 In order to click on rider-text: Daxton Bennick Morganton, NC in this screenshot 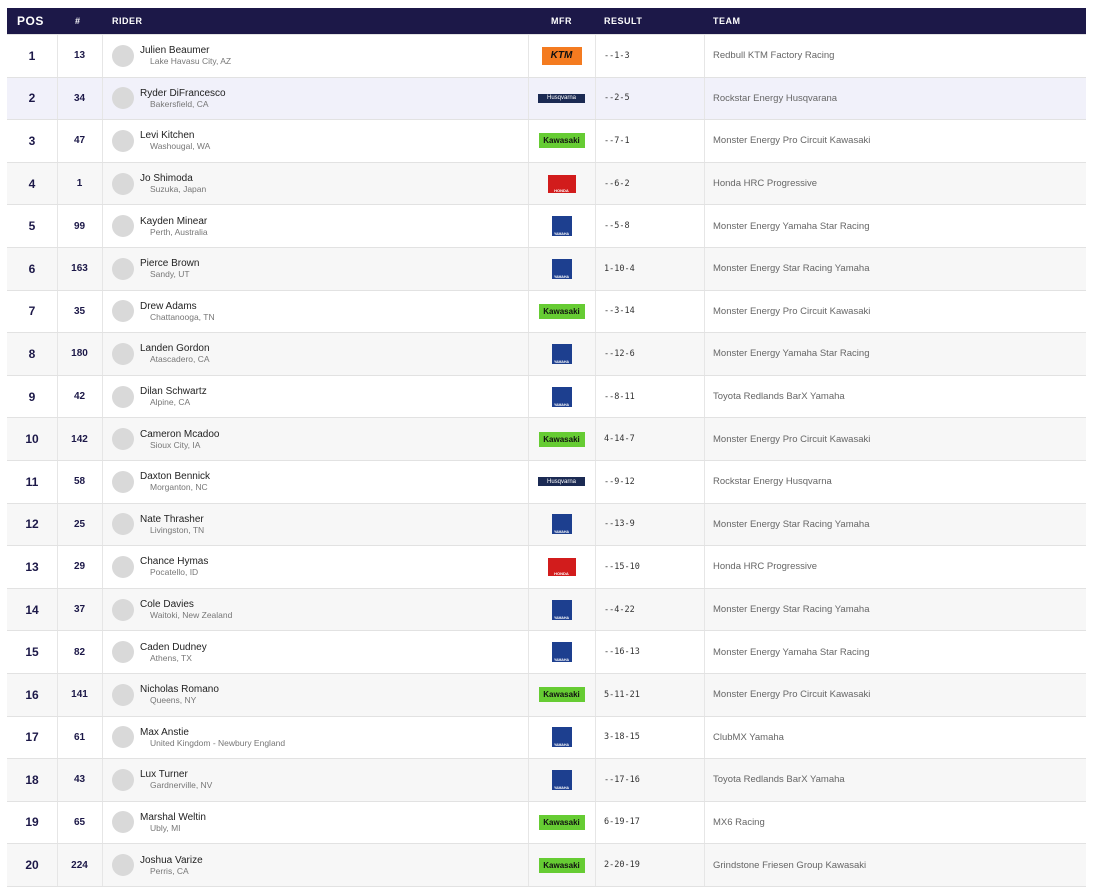, I will do `click(175, 481)`.